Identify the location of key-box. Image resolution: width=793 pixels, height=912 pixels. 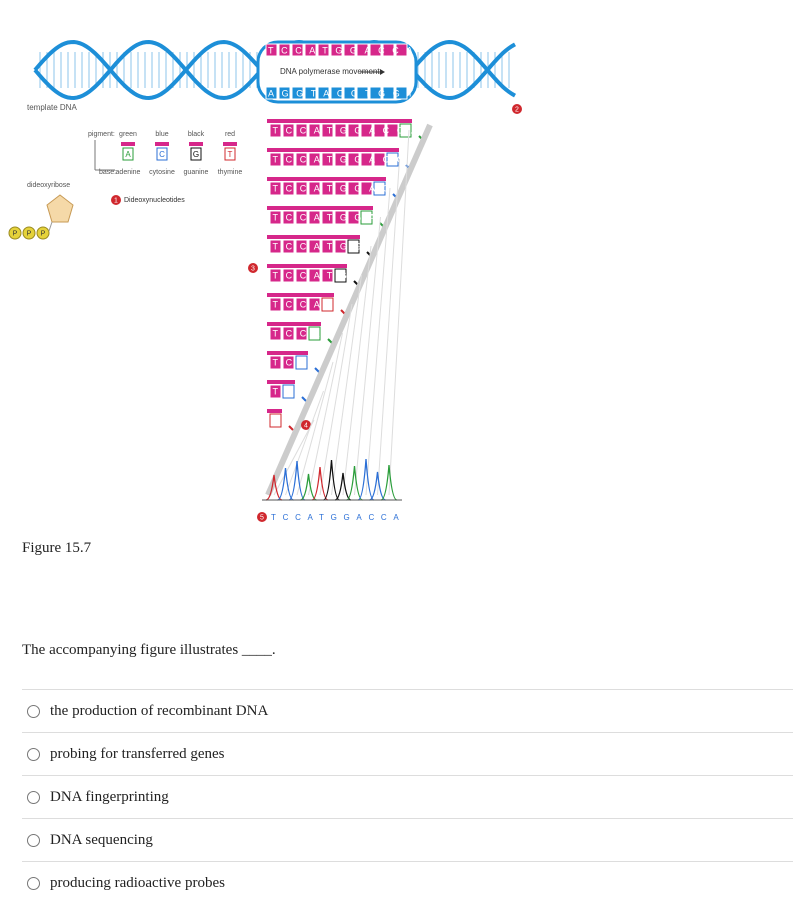
(196, 154).